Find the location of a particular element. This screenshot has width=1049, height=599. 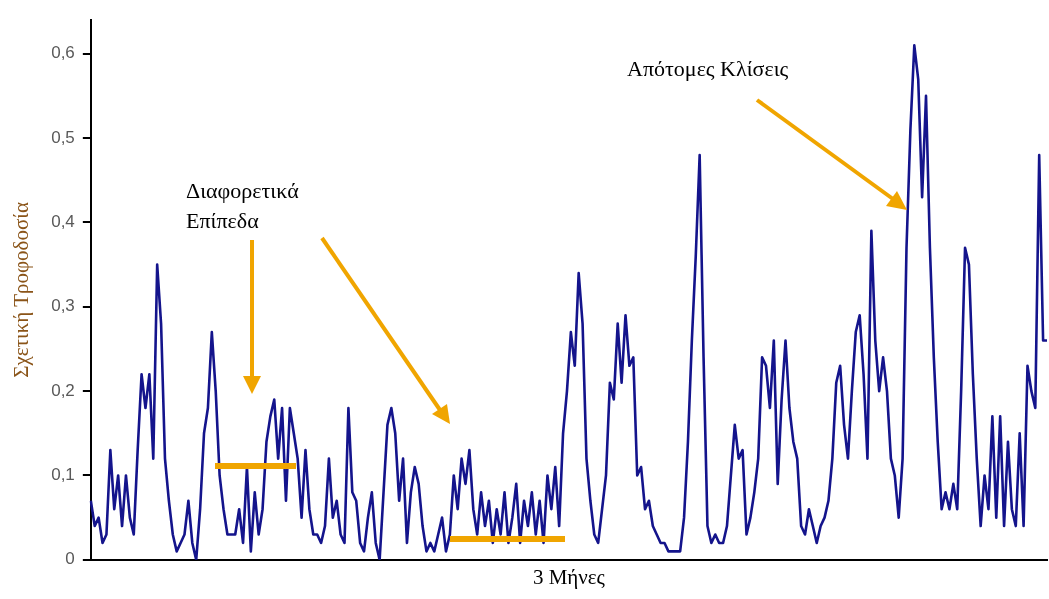

y-tick-label: 0,2 is located at coordinates (63, 390).